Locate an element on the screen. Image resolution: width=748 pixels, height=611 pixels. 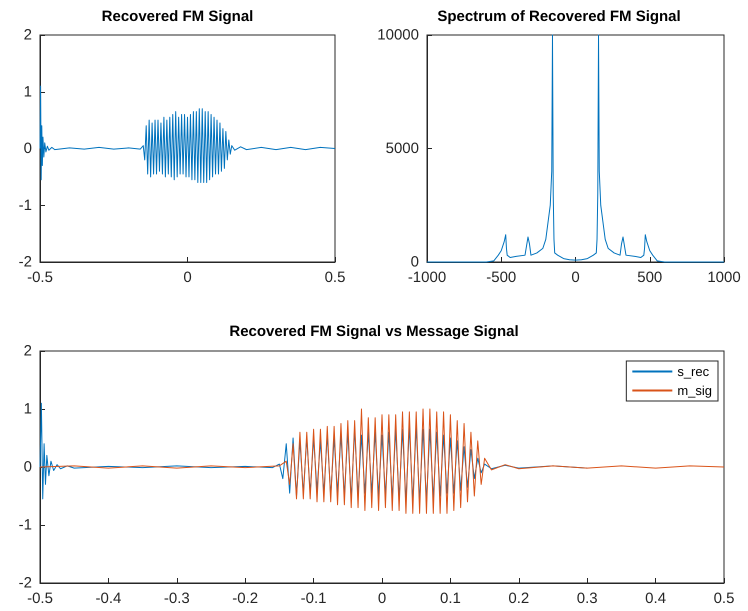
legend-label: m_sig is located at coordinates (694, 390).